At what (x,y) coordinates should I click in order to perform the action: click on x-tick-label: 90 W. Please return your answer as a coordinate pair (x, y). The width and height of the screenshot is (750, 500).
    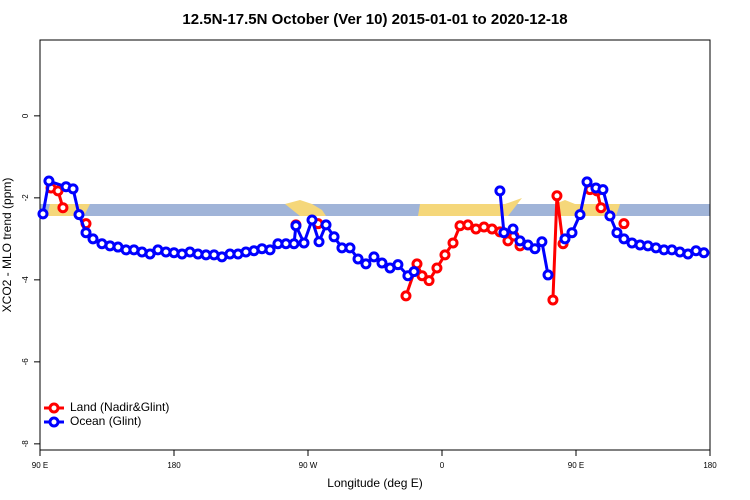
    Looking at the image, I should click on (308, 465).